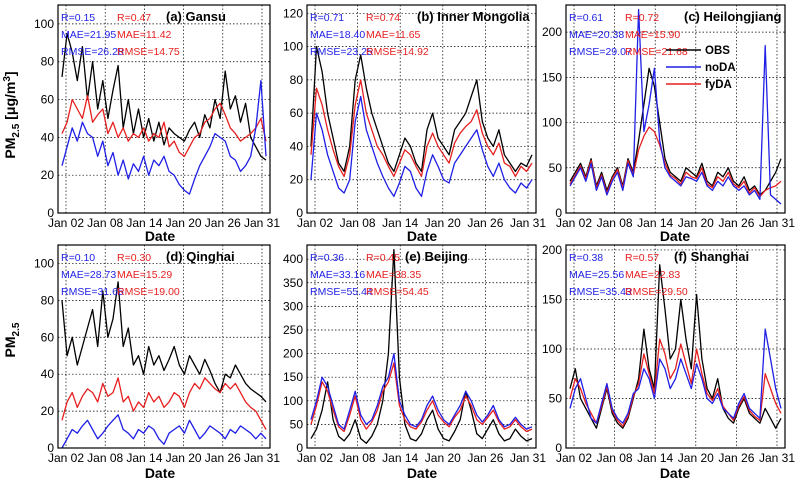 The width and height of the screenshot is (803, 483). What do you see at coordinates (48, 100) in the screenshot?
I see `y-tick-label: 60` at bounding box center [48, 100].